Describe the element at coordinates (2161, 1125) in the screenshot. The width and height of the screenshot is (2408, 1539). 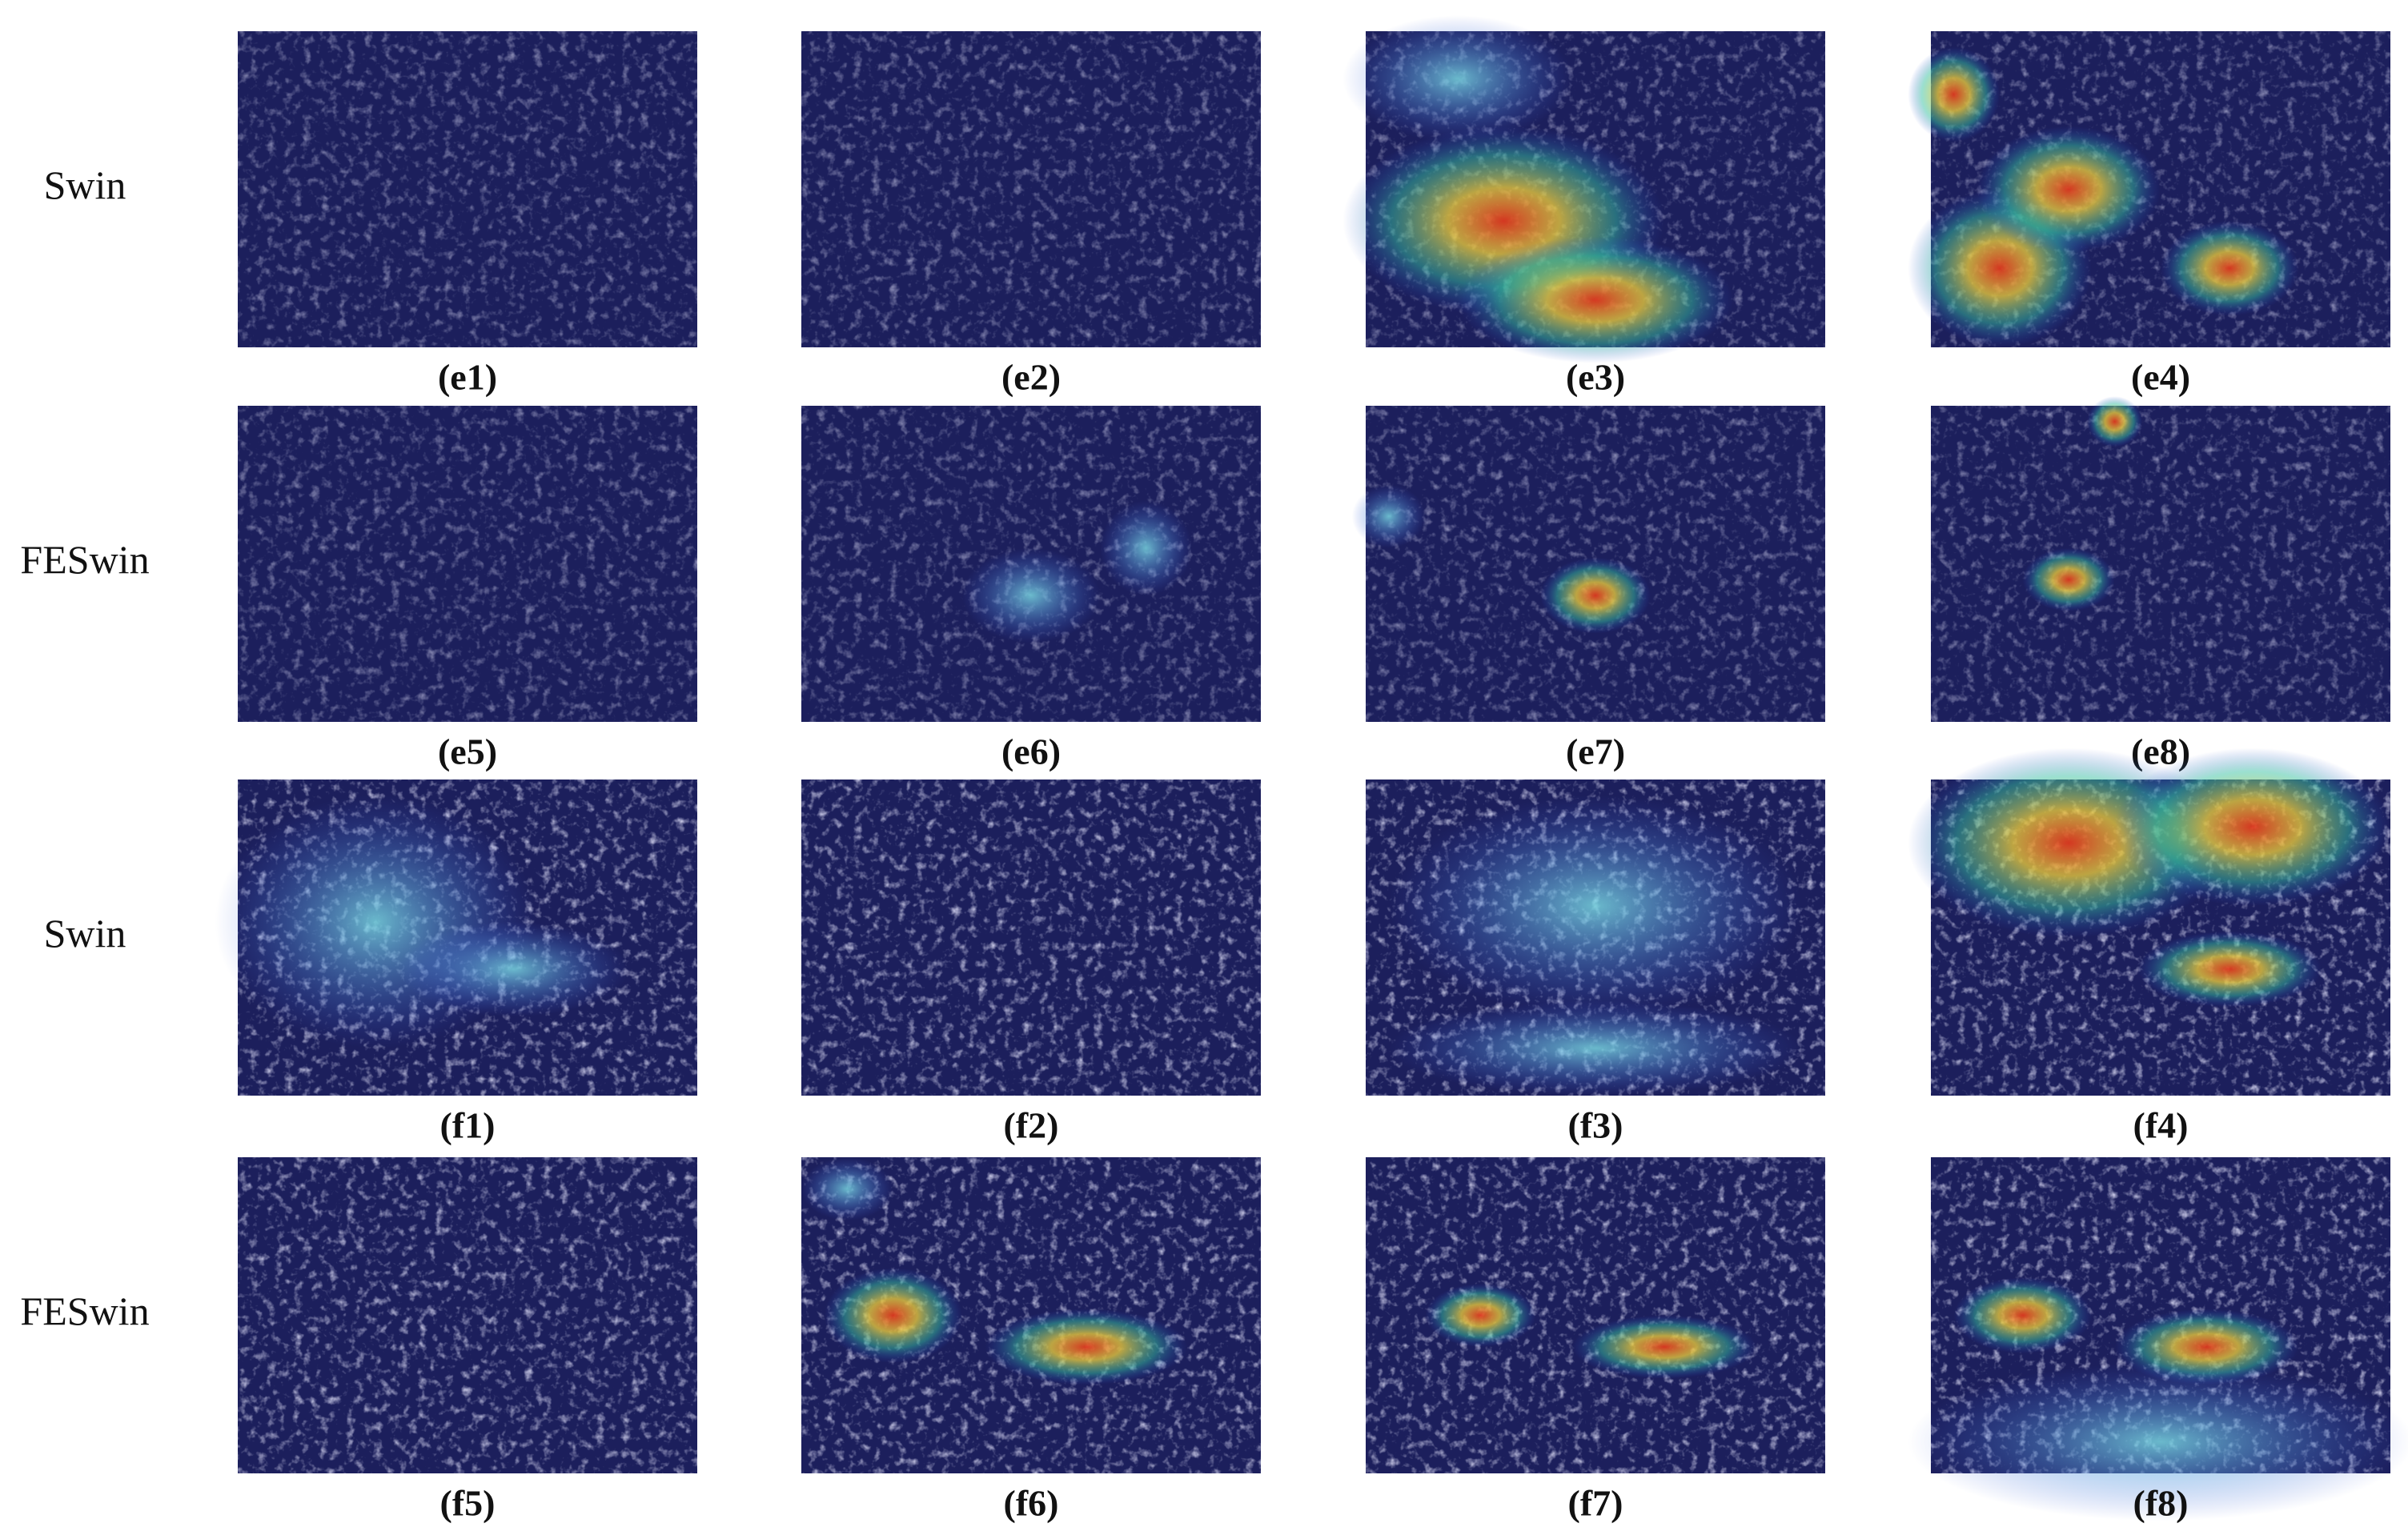
I see `panel-label: (f4)` at that location.